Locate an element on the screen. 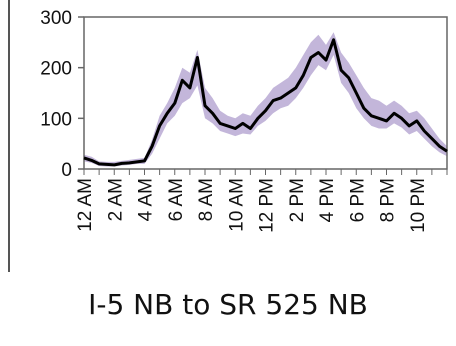 This screenshot has height=346, width=456. y-tick-label: 300 is located at coordinates (56, 18).